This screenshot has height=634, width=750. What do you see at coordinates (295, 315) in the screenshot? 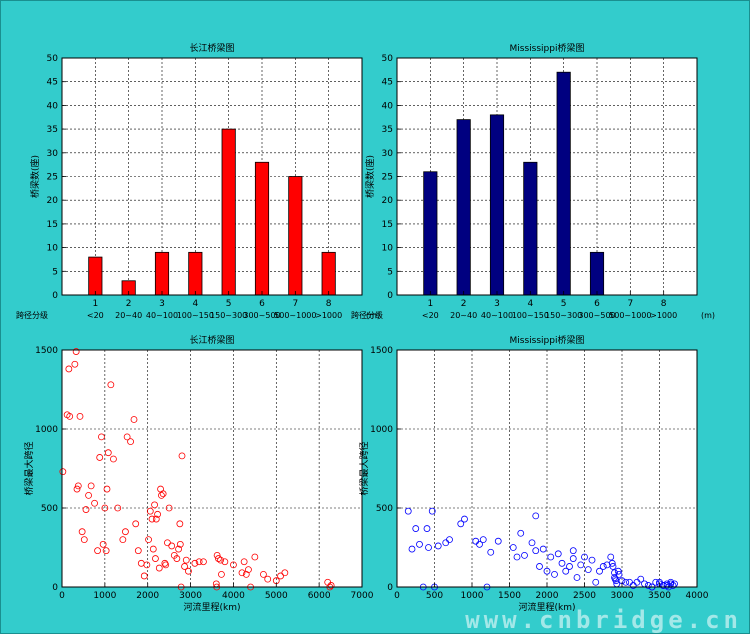
I see `x-category-label: 500~1000` at bounding box center [295, 315].